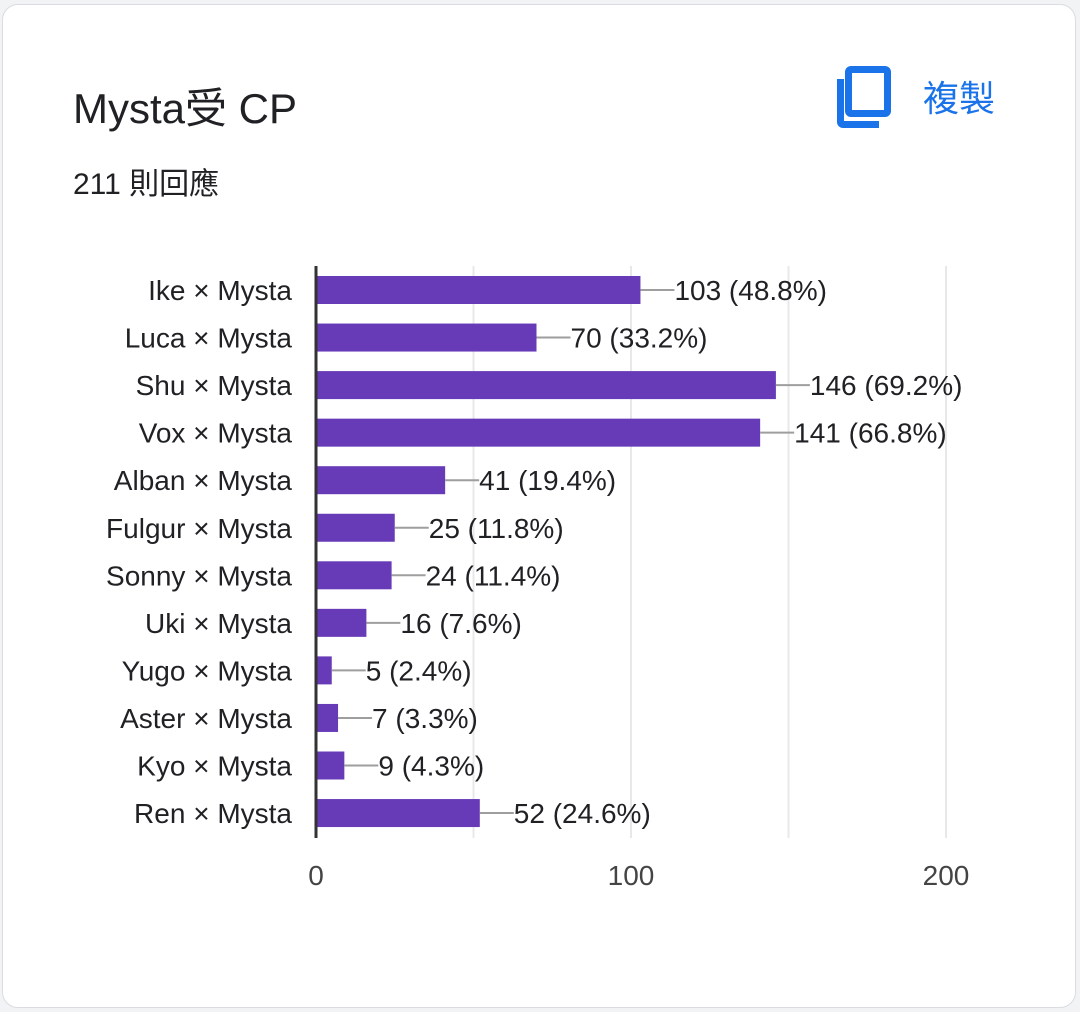 This screenshot has height=1012, width=1080. I want to click on x-tick-label: 0, so click(316, 875).